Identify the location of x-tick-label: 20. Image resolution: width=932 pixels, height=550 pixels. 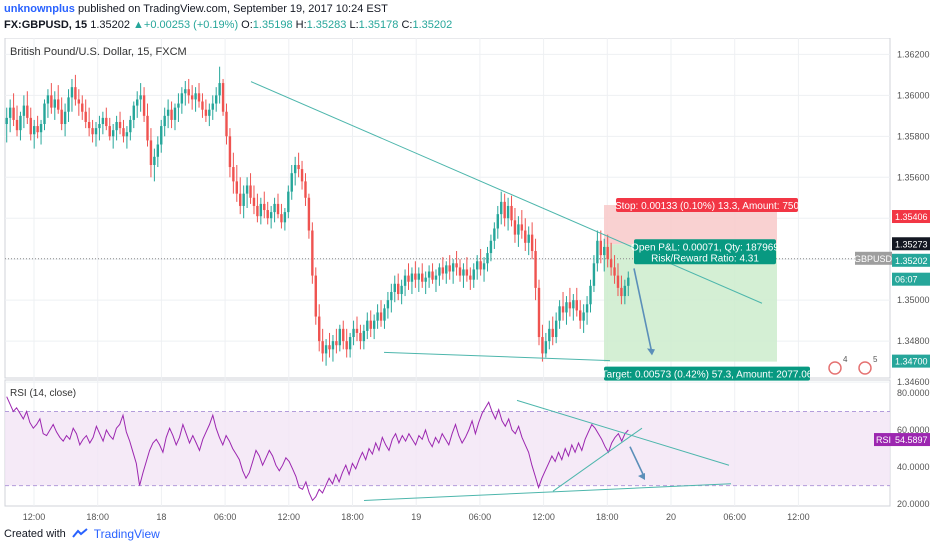
(671, 517).